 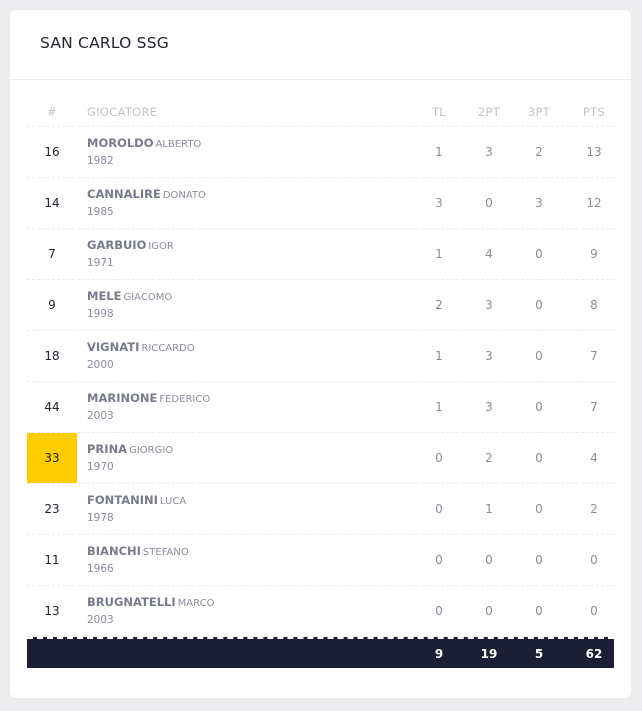 I want to click on table-row: 44 MARINONE FEDERICO 2003 1 3 0 7, so click(x=320, y=407).